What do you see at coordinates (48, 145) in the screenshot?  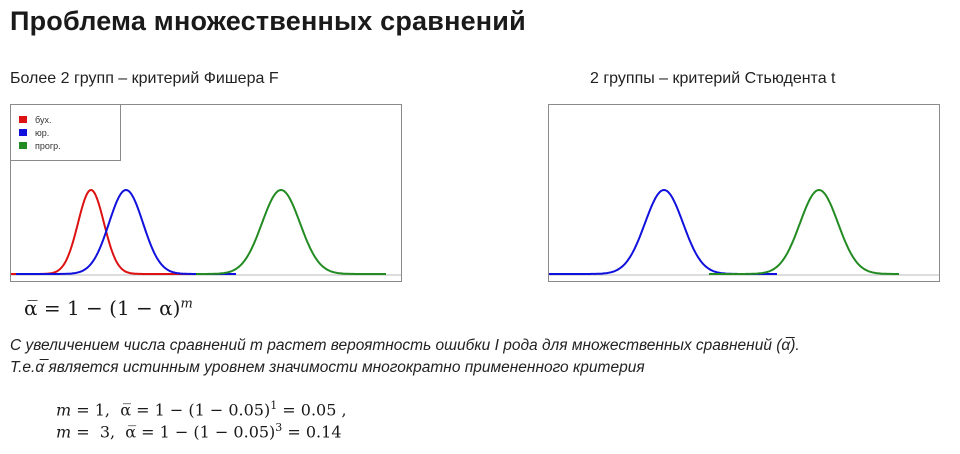 I see `legend-label: прогр.` at bounding box center [48, 145].